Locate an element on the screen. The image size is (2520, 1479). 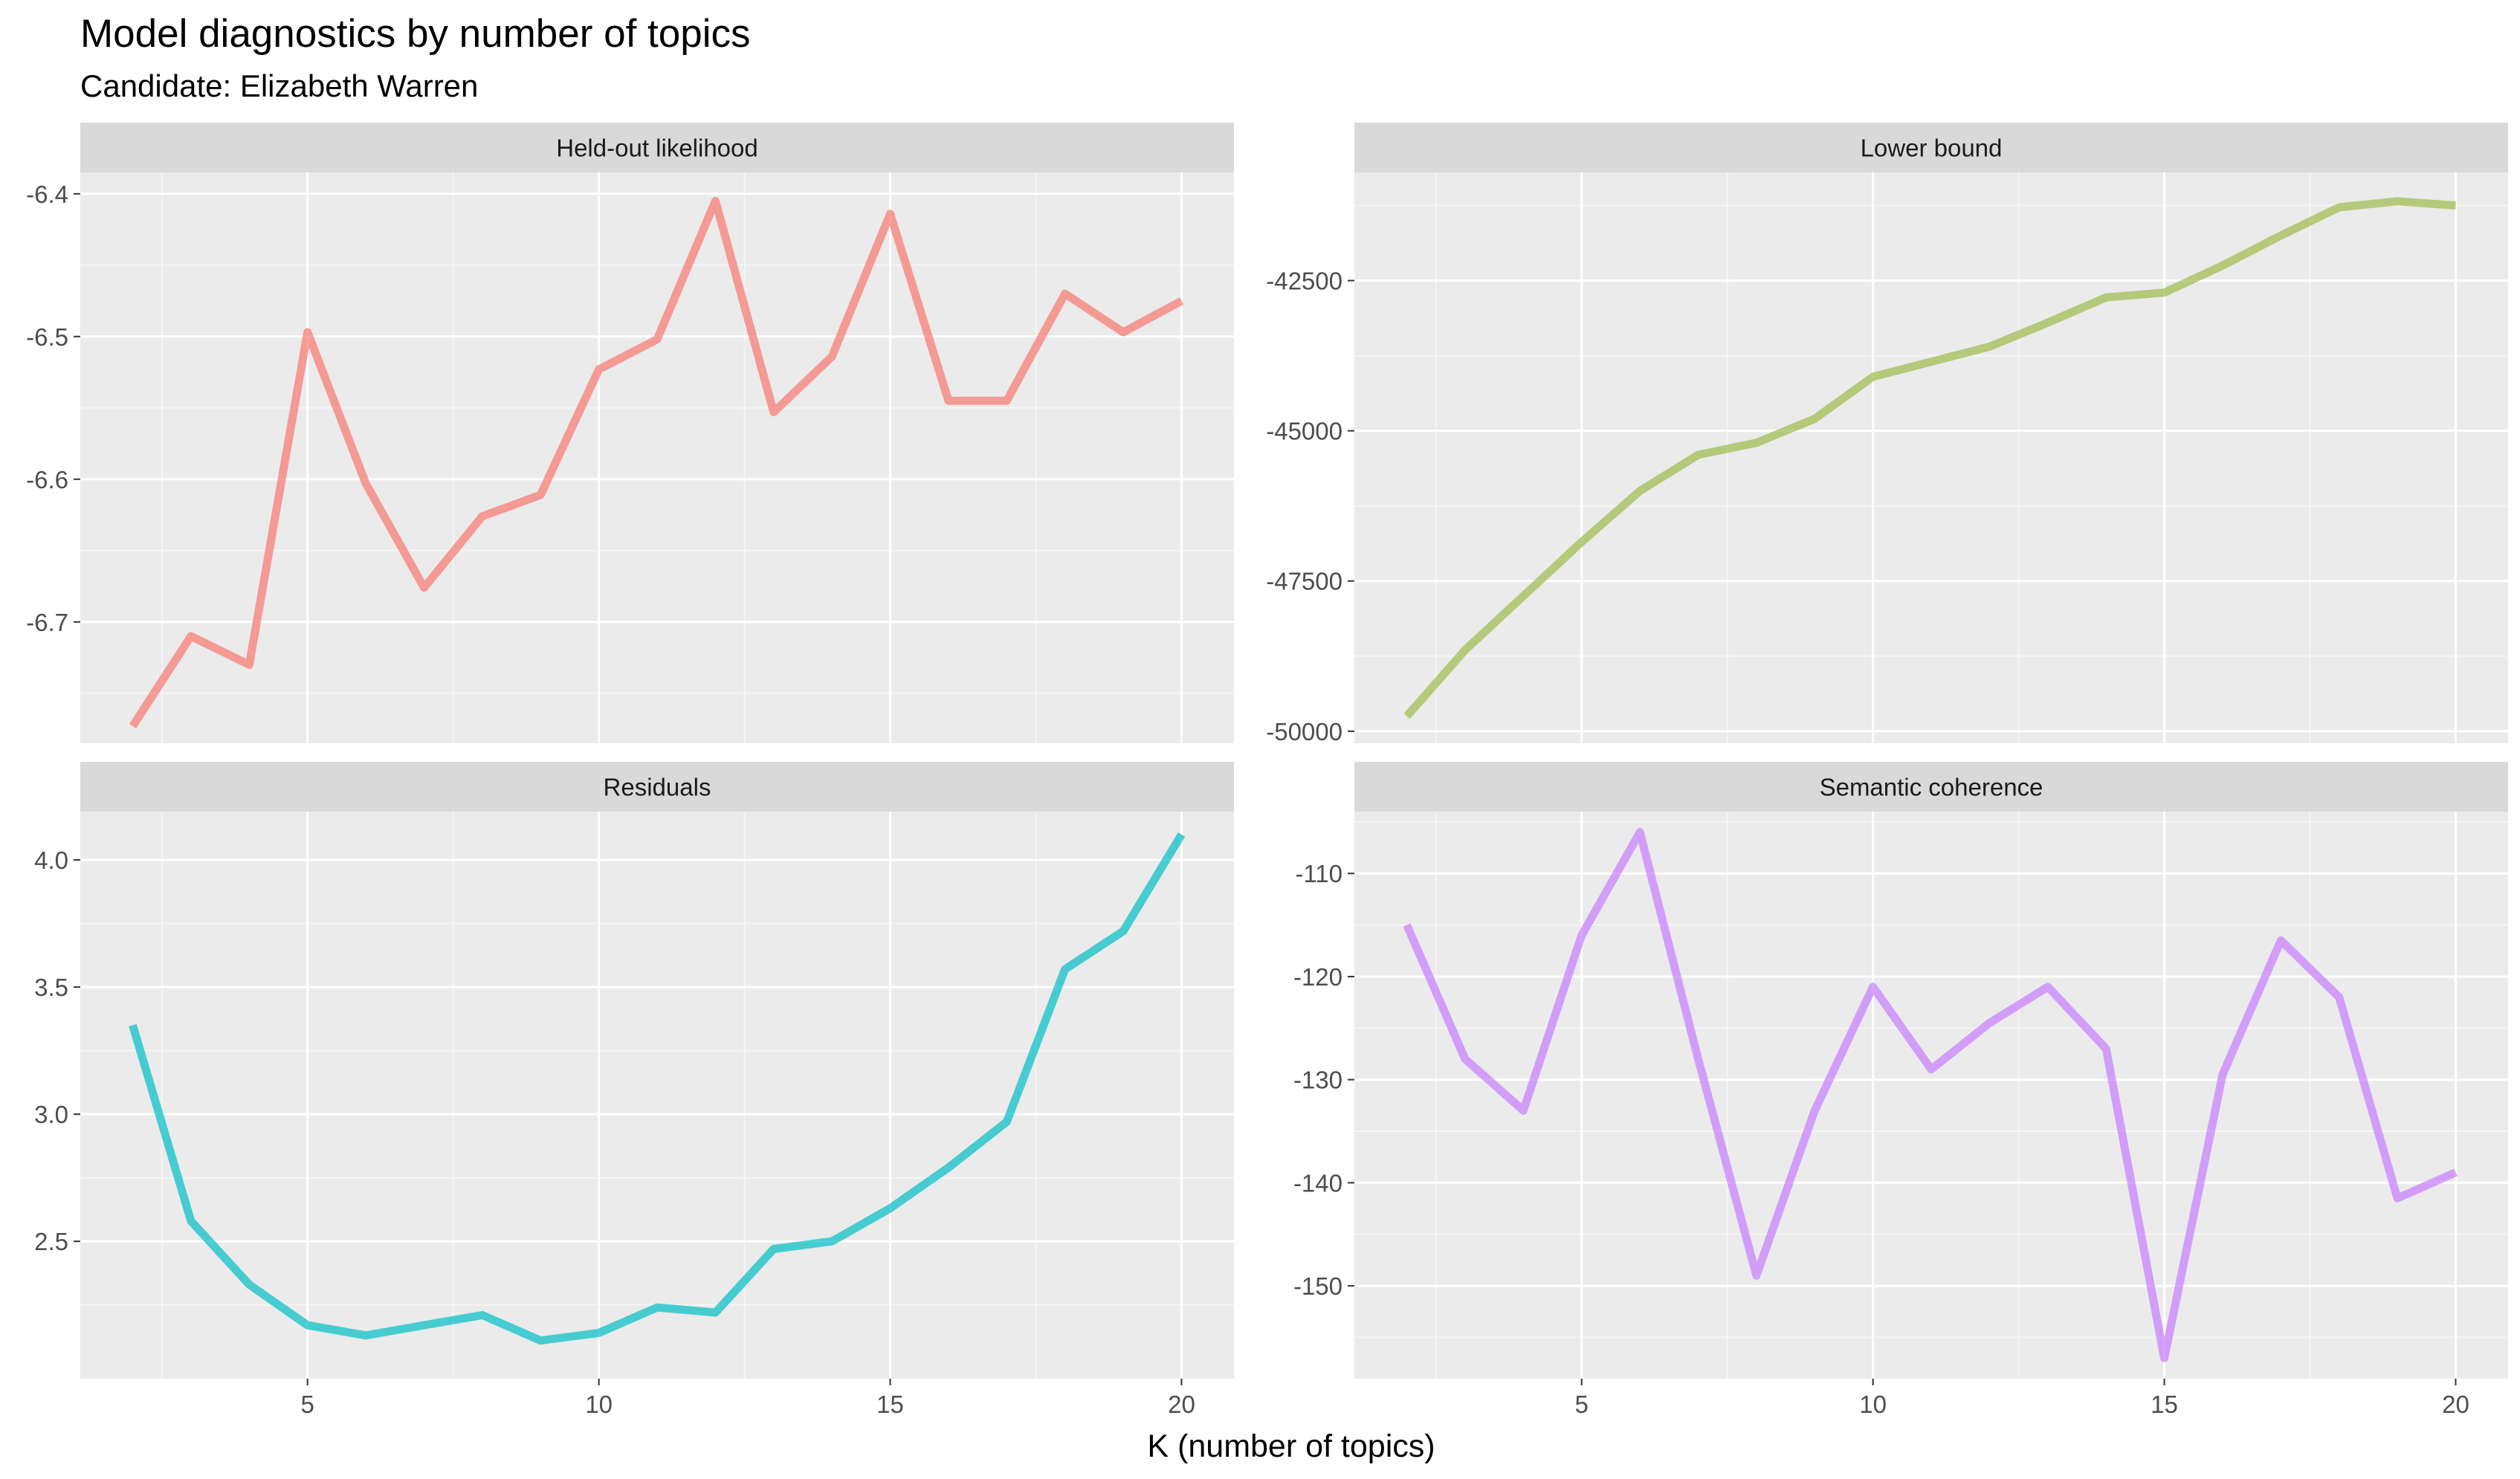
facet-strip-label: Semantic coherence is located at coordinates (1932, 787).